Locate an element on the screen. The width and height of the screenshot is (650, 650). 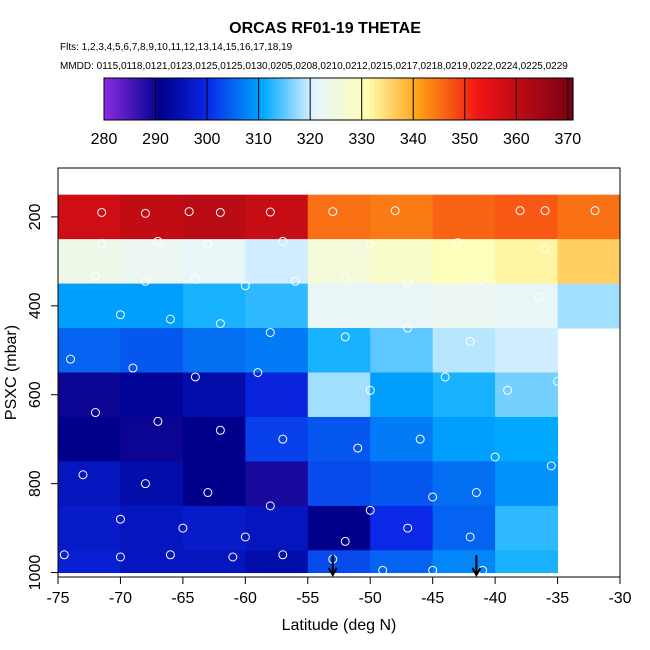
y-axis-title: PSXC (mbar) is located at coordinates (11, 372).